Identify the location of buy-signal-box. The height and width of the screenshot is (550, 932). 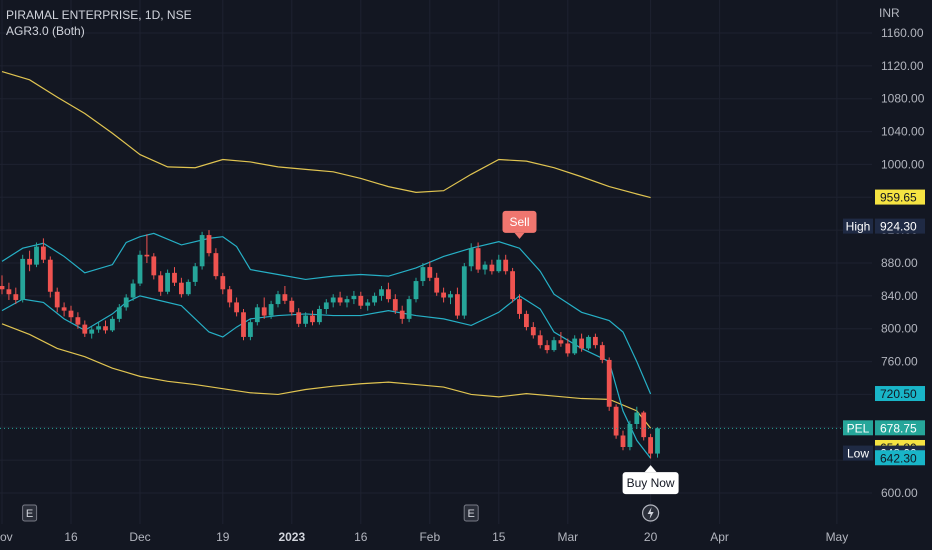
(650, 483).